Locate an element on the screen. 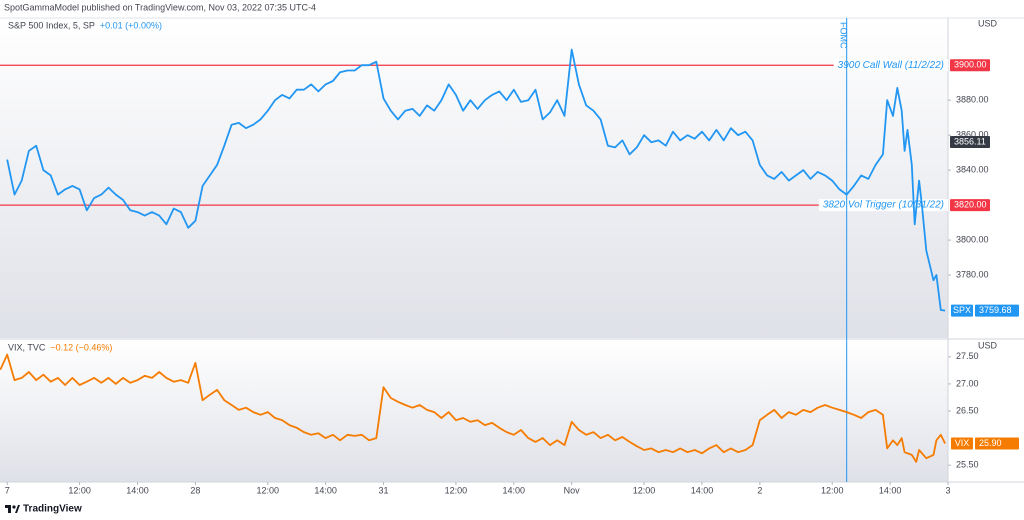 The height and width of the screenshot is (520, 1024). level-price-label: 3820.00 is located at coordinates (970, 204).